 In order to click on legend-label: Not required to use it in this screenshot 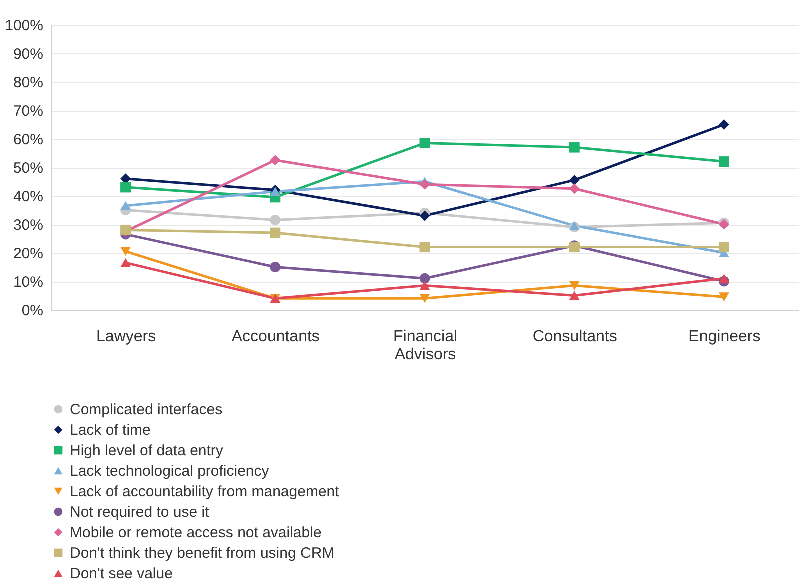, I will do `click(140, 512)`.